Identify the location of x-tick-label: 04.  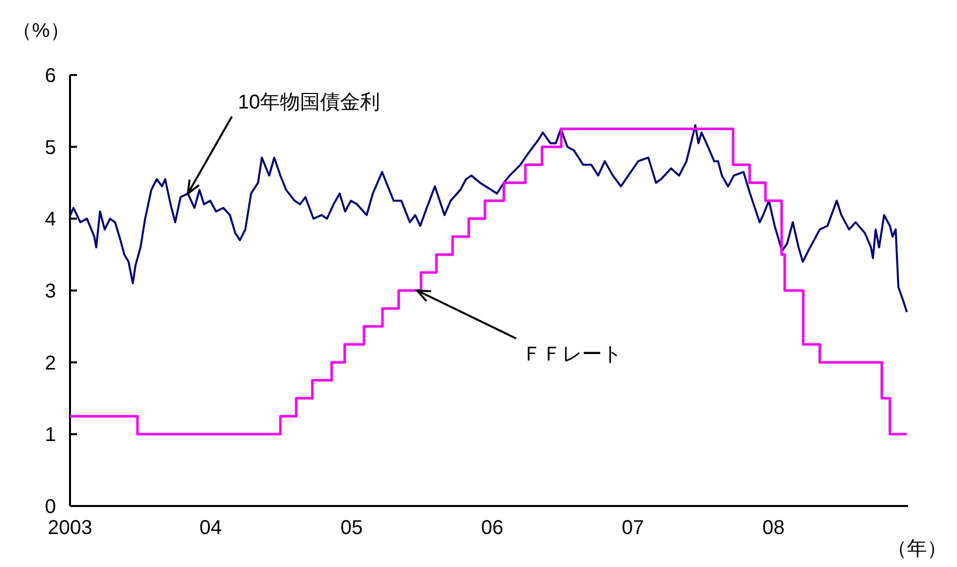
(211, 528).